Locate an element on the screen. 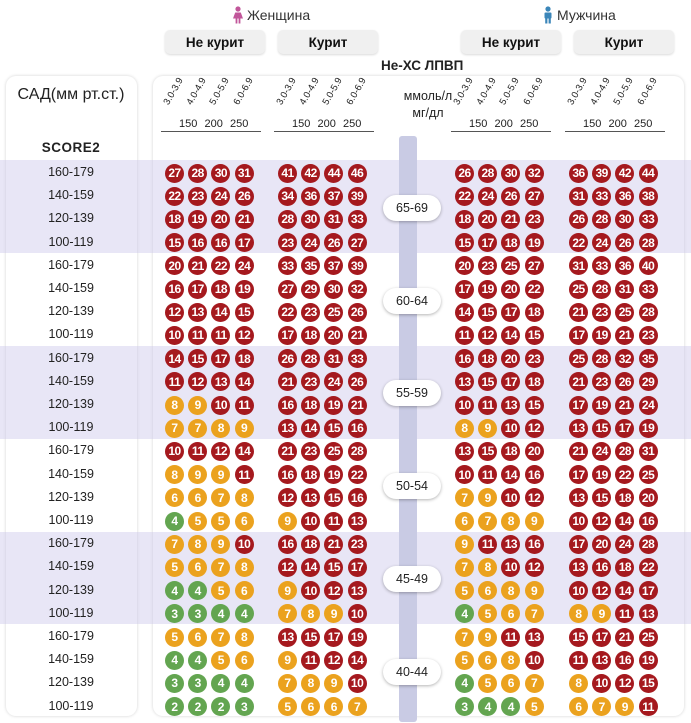 Image resolution: width=691 pixels, height=723 pixels. risk-cell: 34 is located at coordinates (287, 196).